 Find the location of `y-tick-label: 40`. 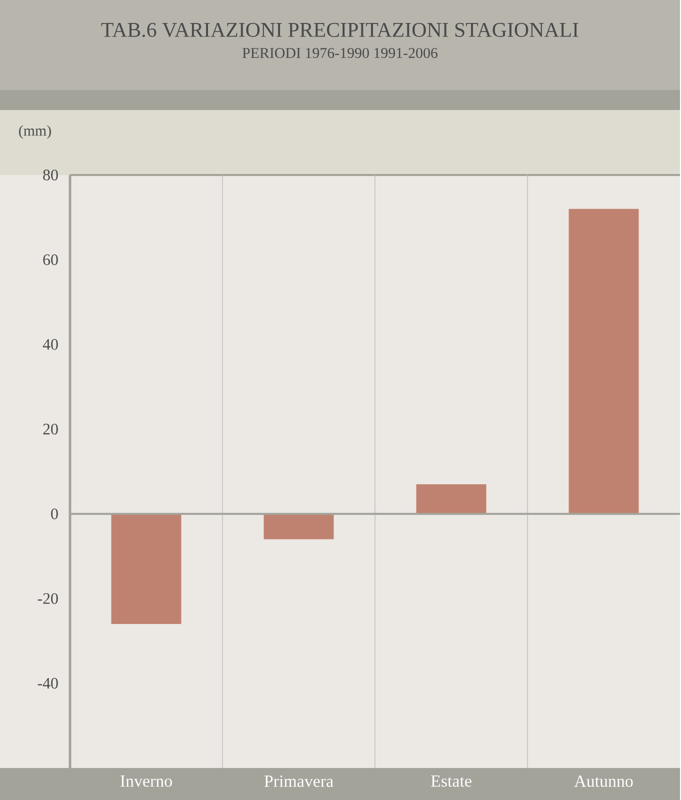

y-tick-label: 40 is located at coordinates (50, 344).